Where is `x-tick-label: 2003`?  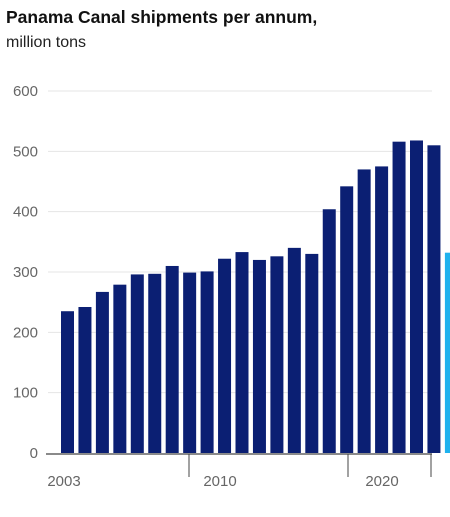 x-tick-label: 2003 is located at coordinates (63, 481).